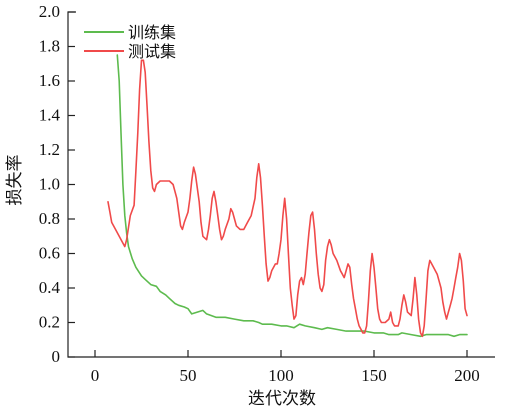  What do you see at coordinates (49, 80) in the screenshot?
I see `y-tick-label: 1.6` at bounding box center [49, 80].